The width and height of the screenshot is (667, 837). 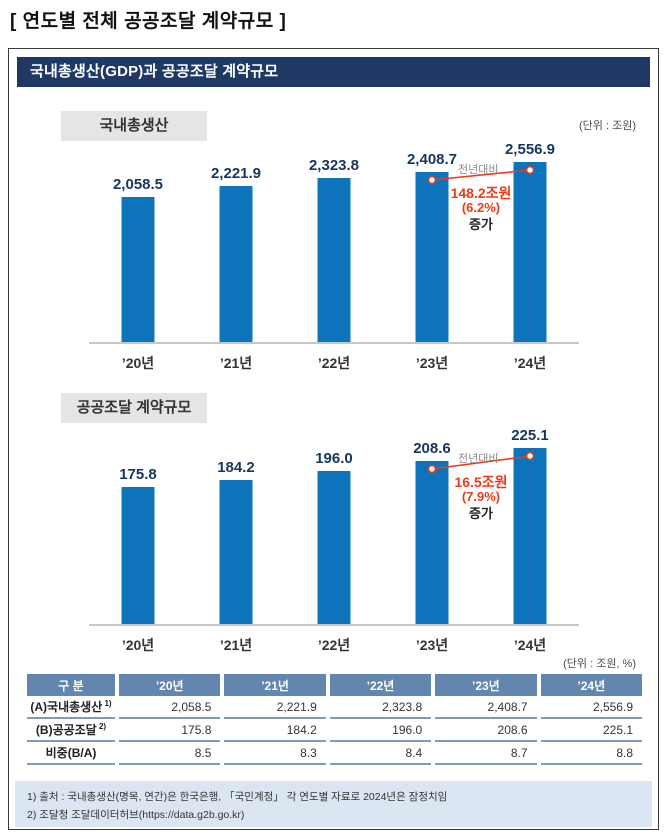 What do you see at coordinates (530, 435) in the screenshot?
I see `bar-value-label: 225.1` at bounding box center [530, 435].